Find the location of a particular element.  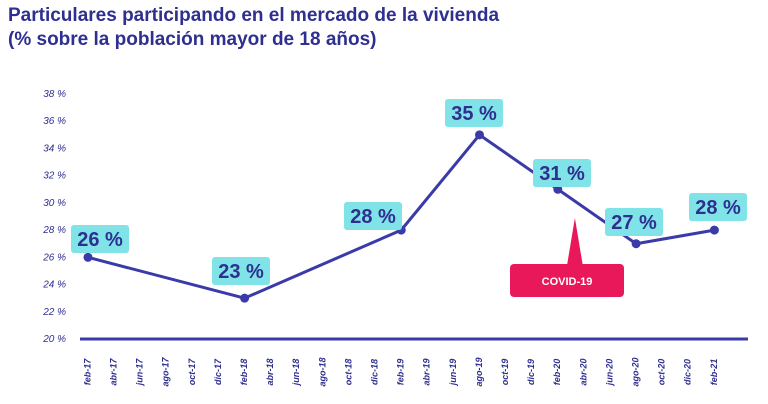

y-tick-label: 22 % is located at coordinates (54, 312).